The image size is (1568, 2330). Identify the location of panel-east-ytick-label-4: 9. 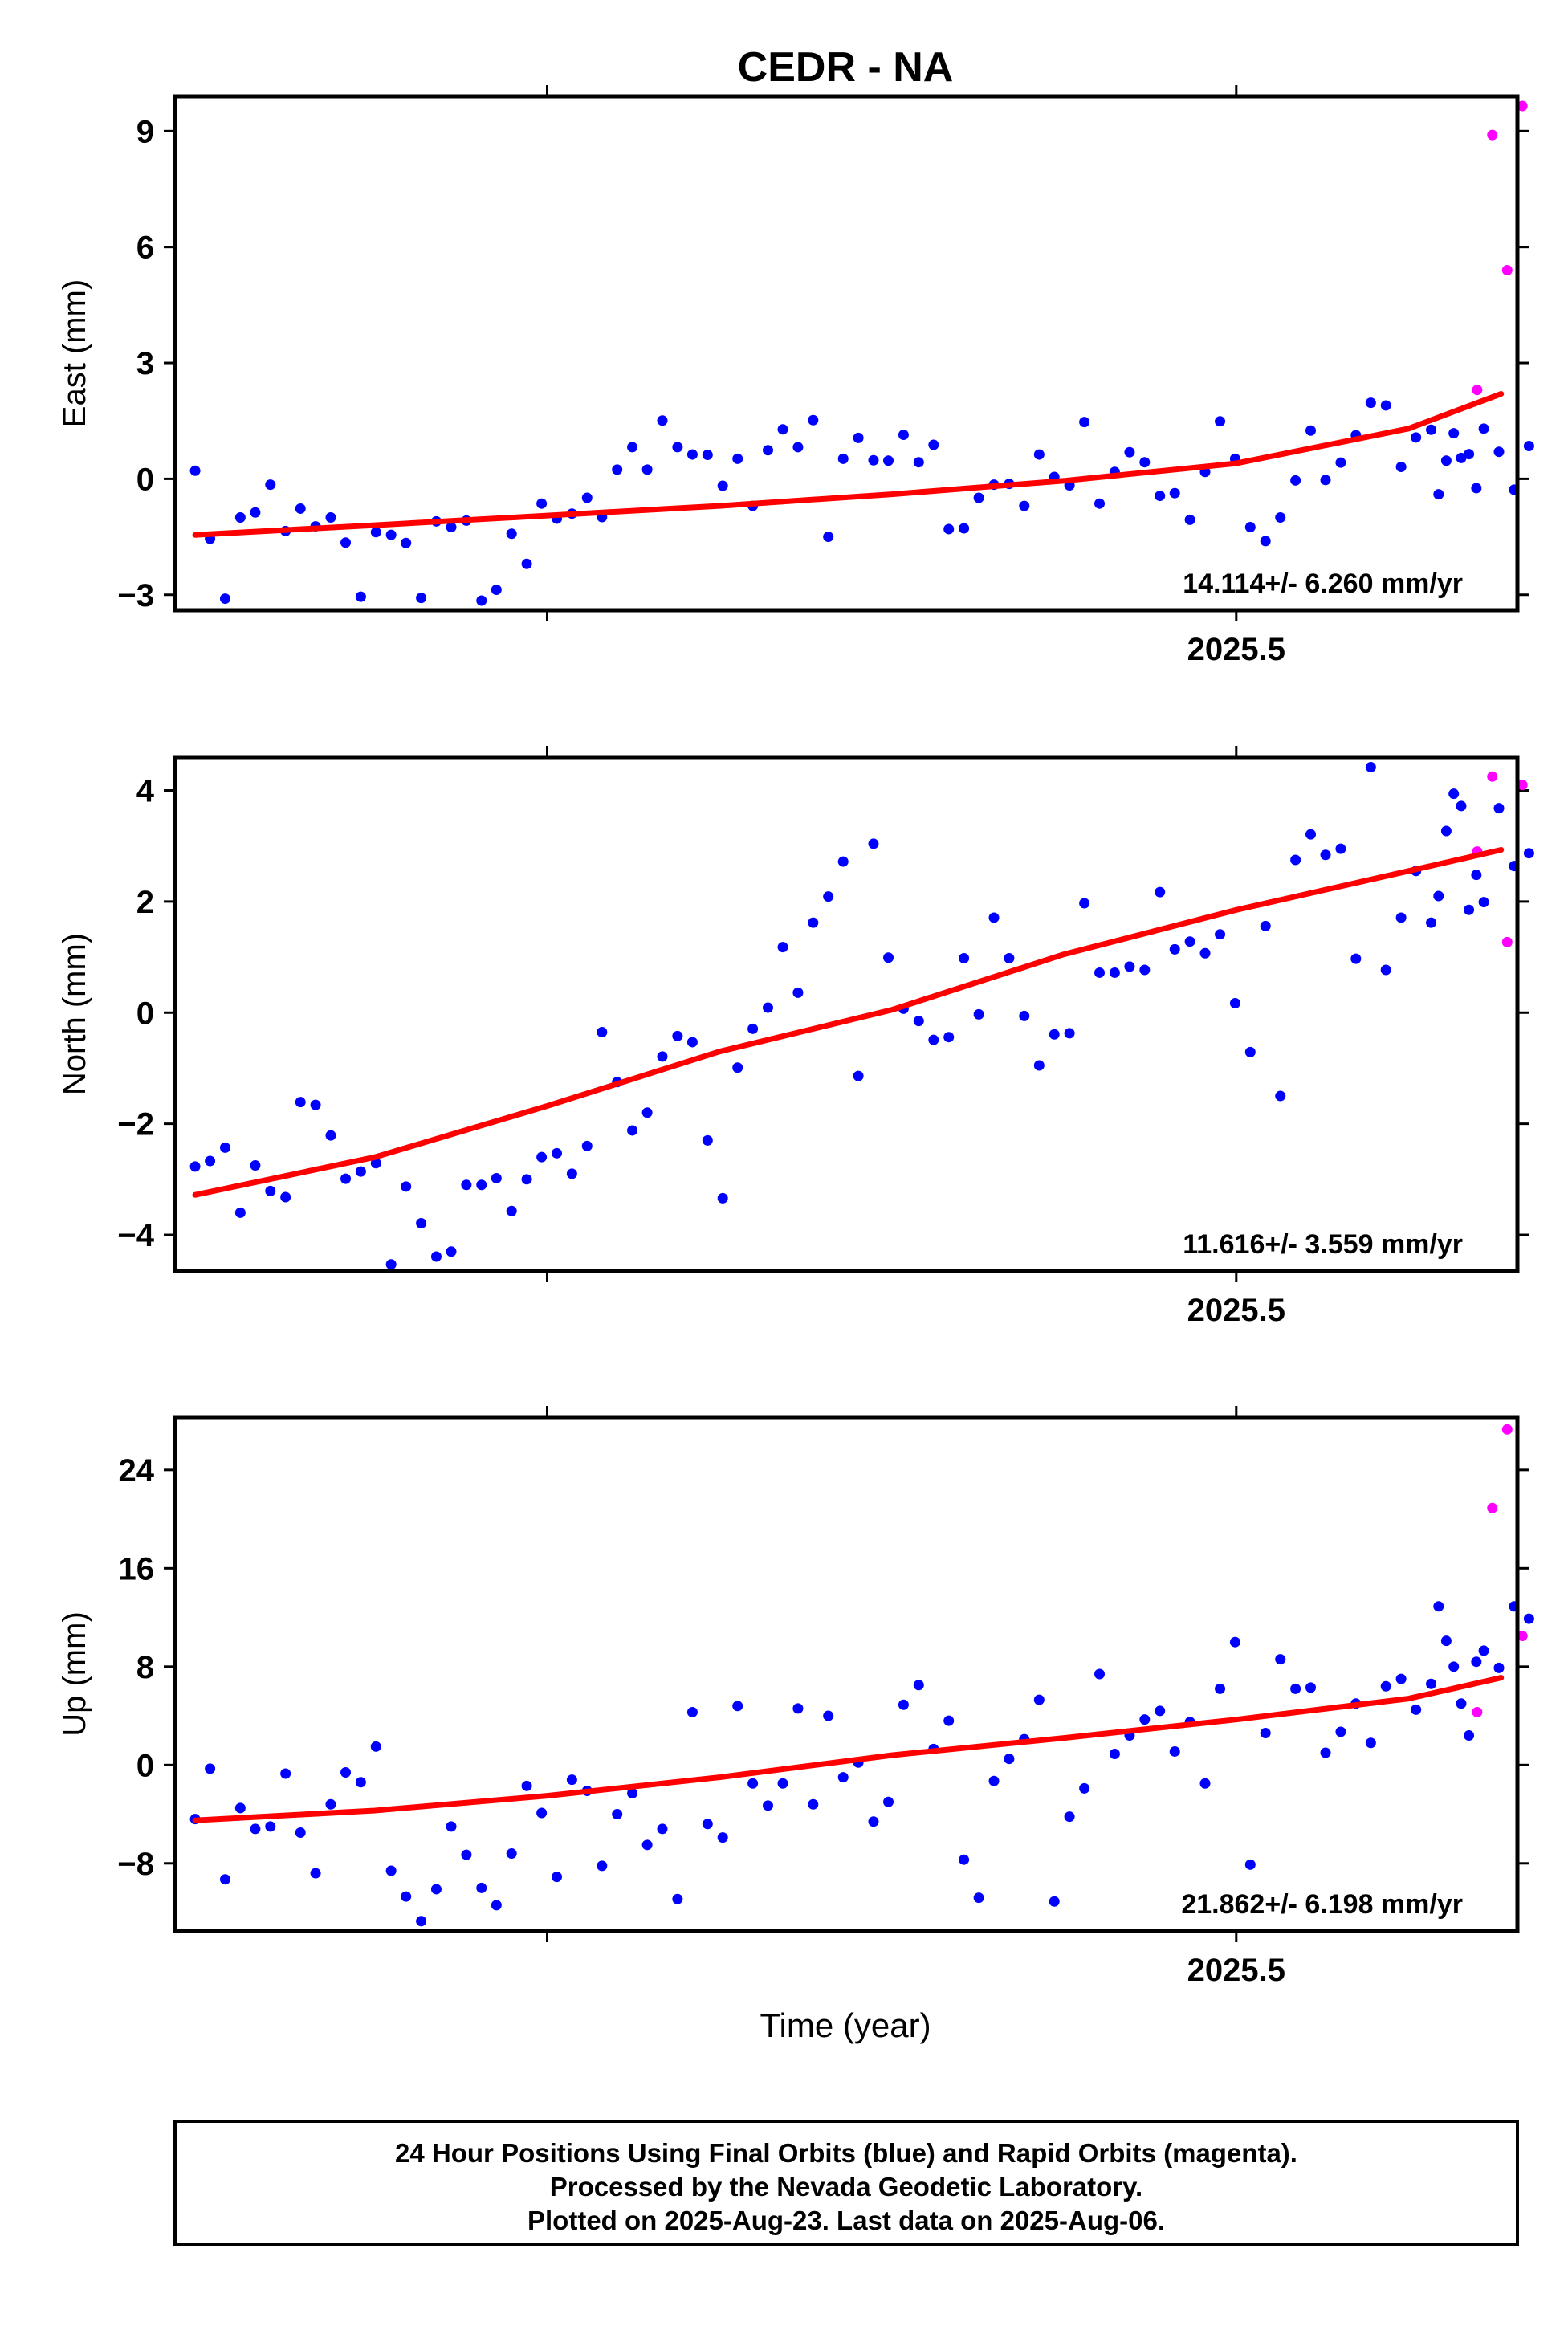
(145, 131).